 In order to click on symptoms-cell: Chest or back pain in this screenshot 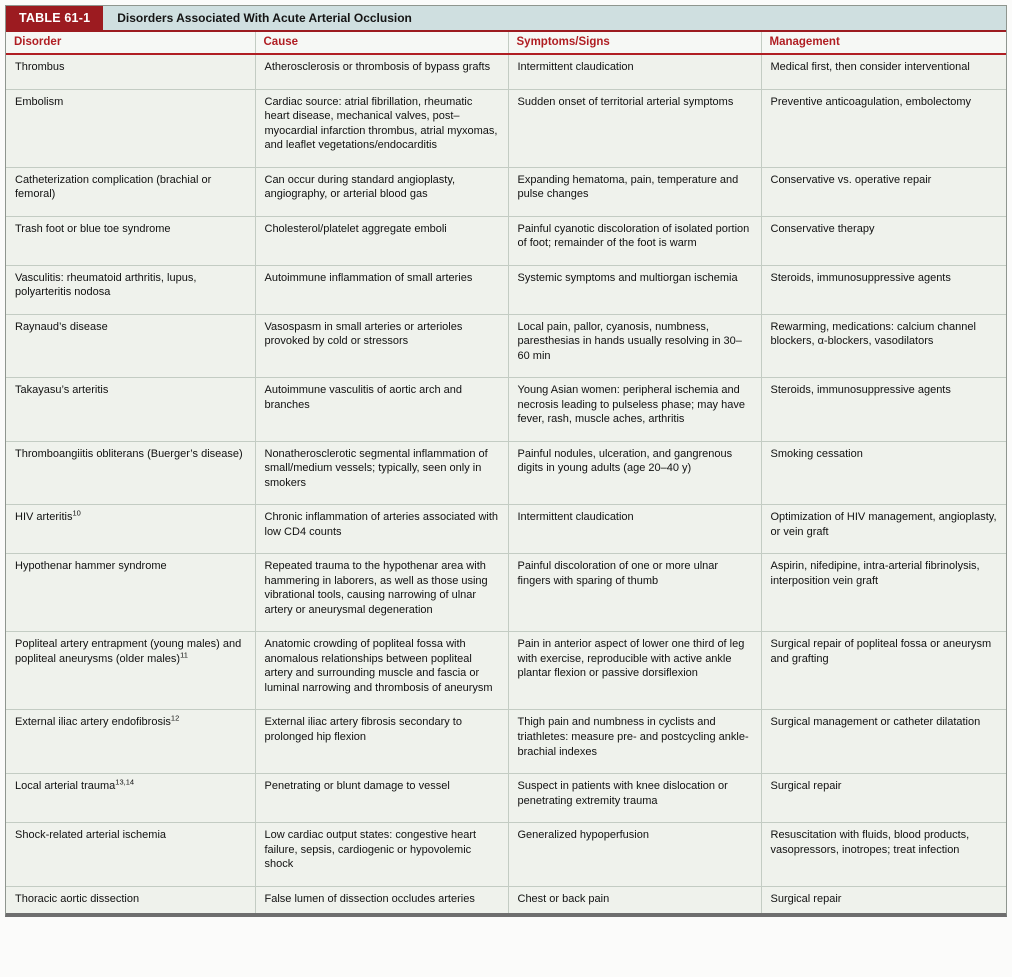, I will do `click(635, 900)`.